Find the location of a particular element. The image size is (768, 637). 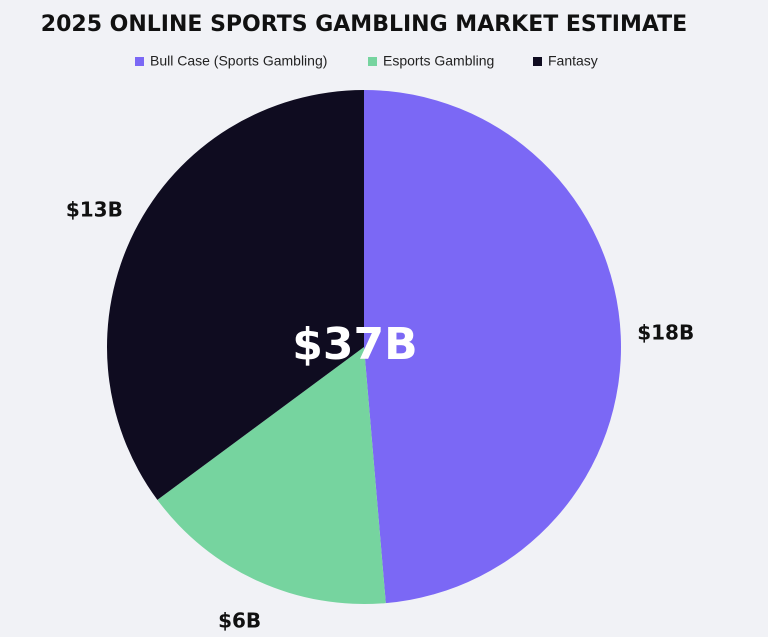

data-label: $18B is located at coordinates (665, 333).